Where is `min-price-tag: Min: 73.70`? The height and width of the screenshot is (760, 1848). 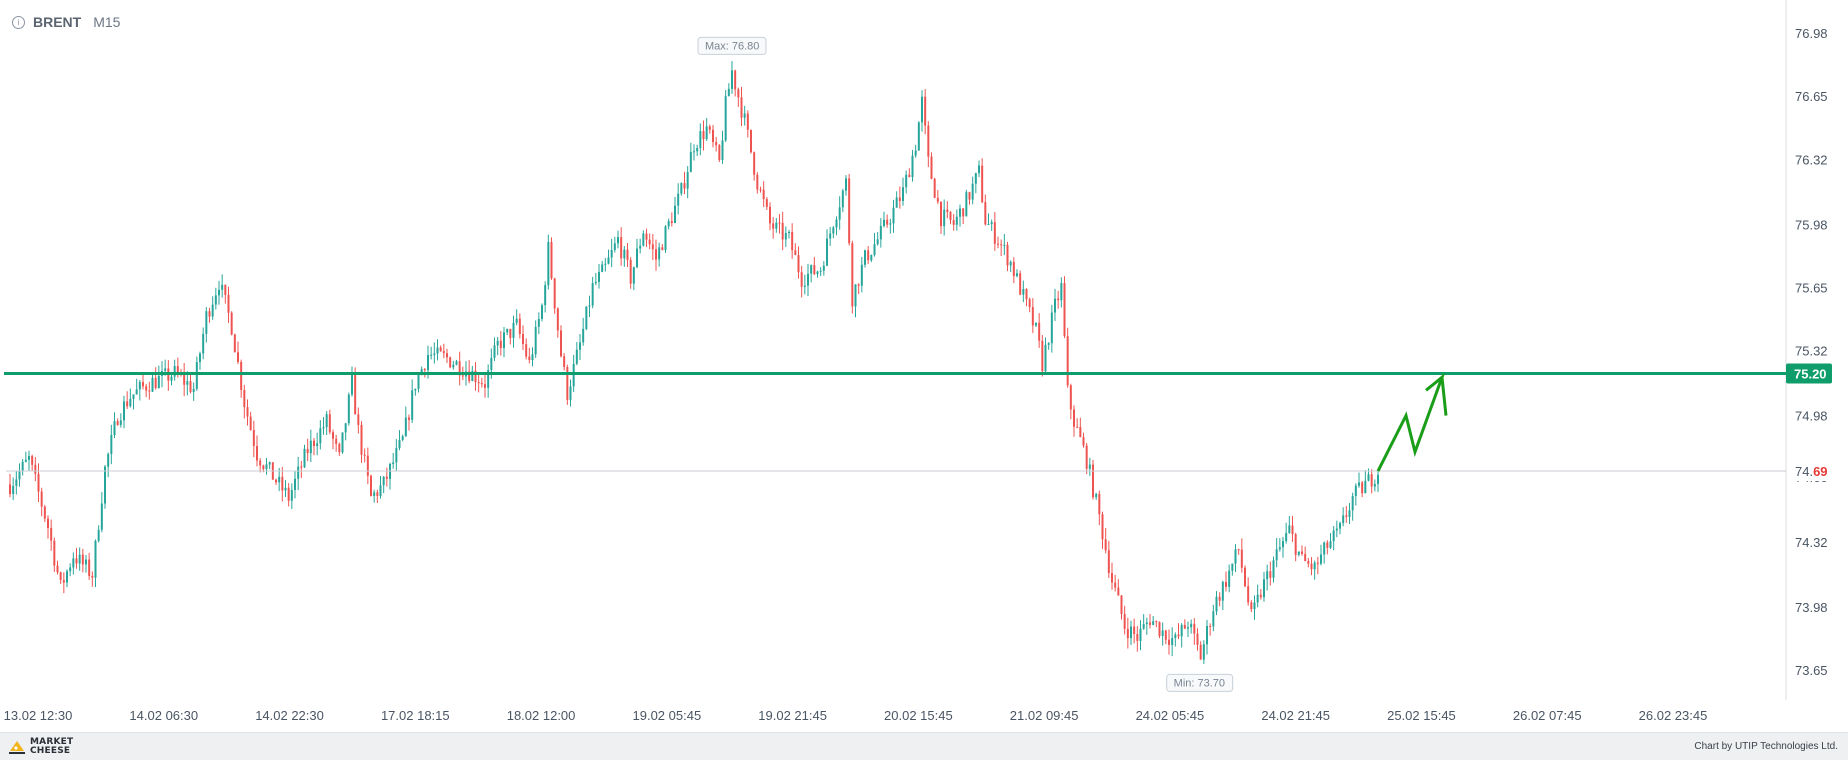
min-price-tag: Min: 73.70 is located at coordinates (1200, 682).